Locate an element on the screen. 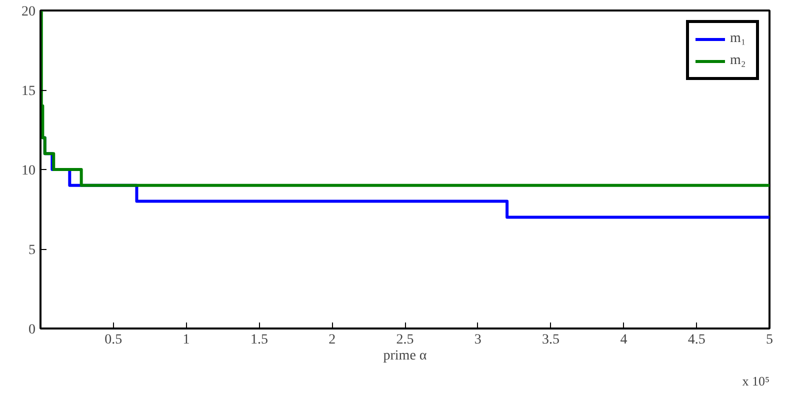 The width and height of the screenshot is (789, 393). x-tick-label: 3.5 is located at coordinates (551, 340).